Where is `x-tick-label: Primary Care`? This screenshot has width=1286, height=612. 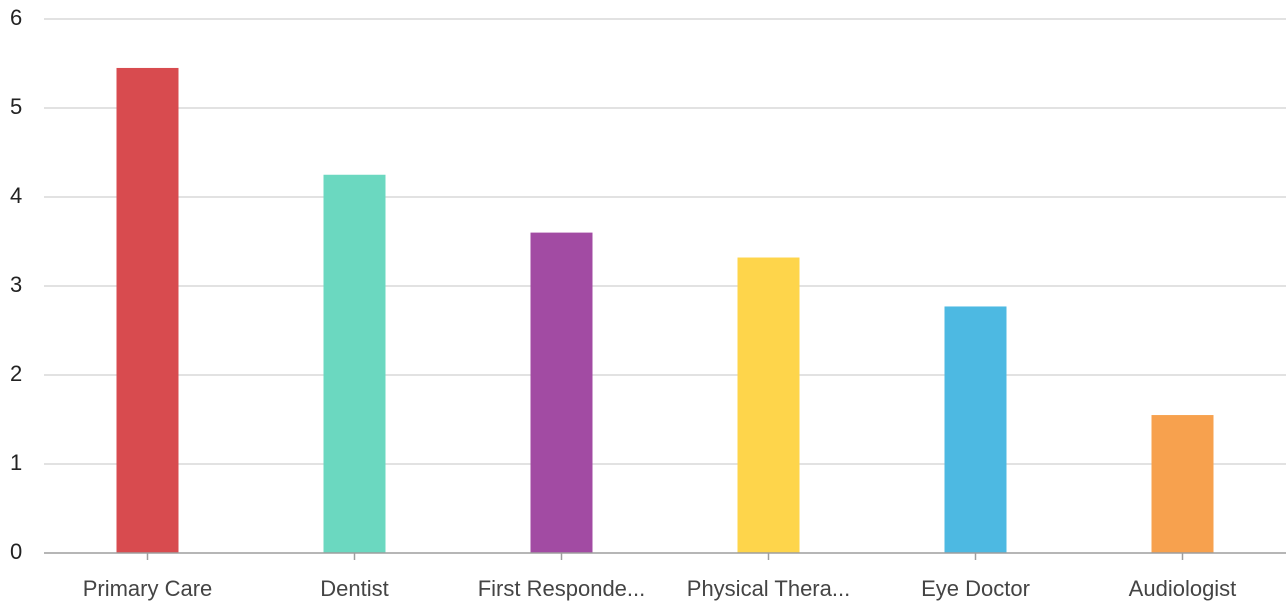
x-tick-label: Primary Care is located at coordinates (148, 588).